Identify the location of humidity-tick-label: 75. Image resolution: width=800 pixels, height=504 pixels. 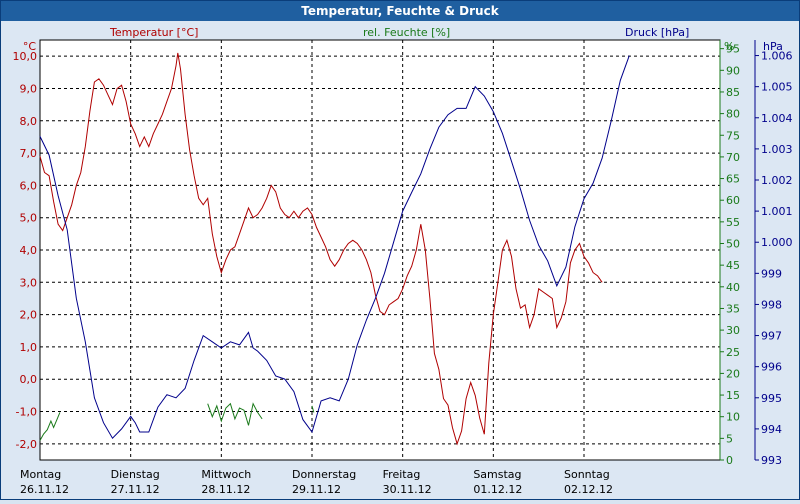
(733, 135).